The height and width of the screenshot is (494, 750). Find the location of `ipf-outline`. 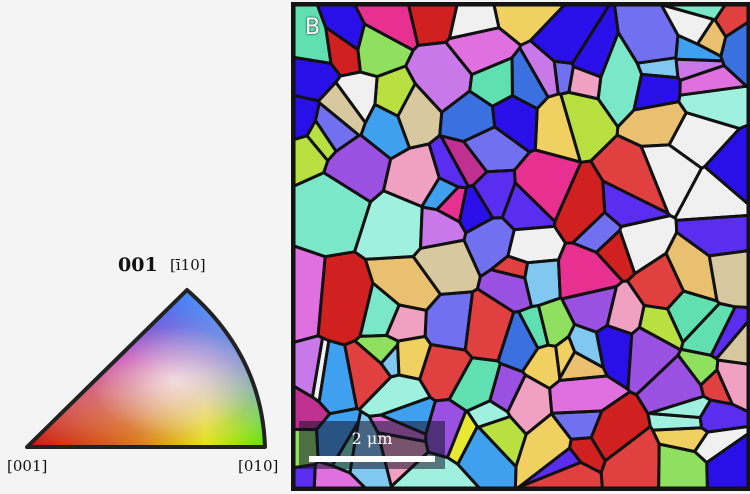

ipf-outline is located at coordinates (146, 368).